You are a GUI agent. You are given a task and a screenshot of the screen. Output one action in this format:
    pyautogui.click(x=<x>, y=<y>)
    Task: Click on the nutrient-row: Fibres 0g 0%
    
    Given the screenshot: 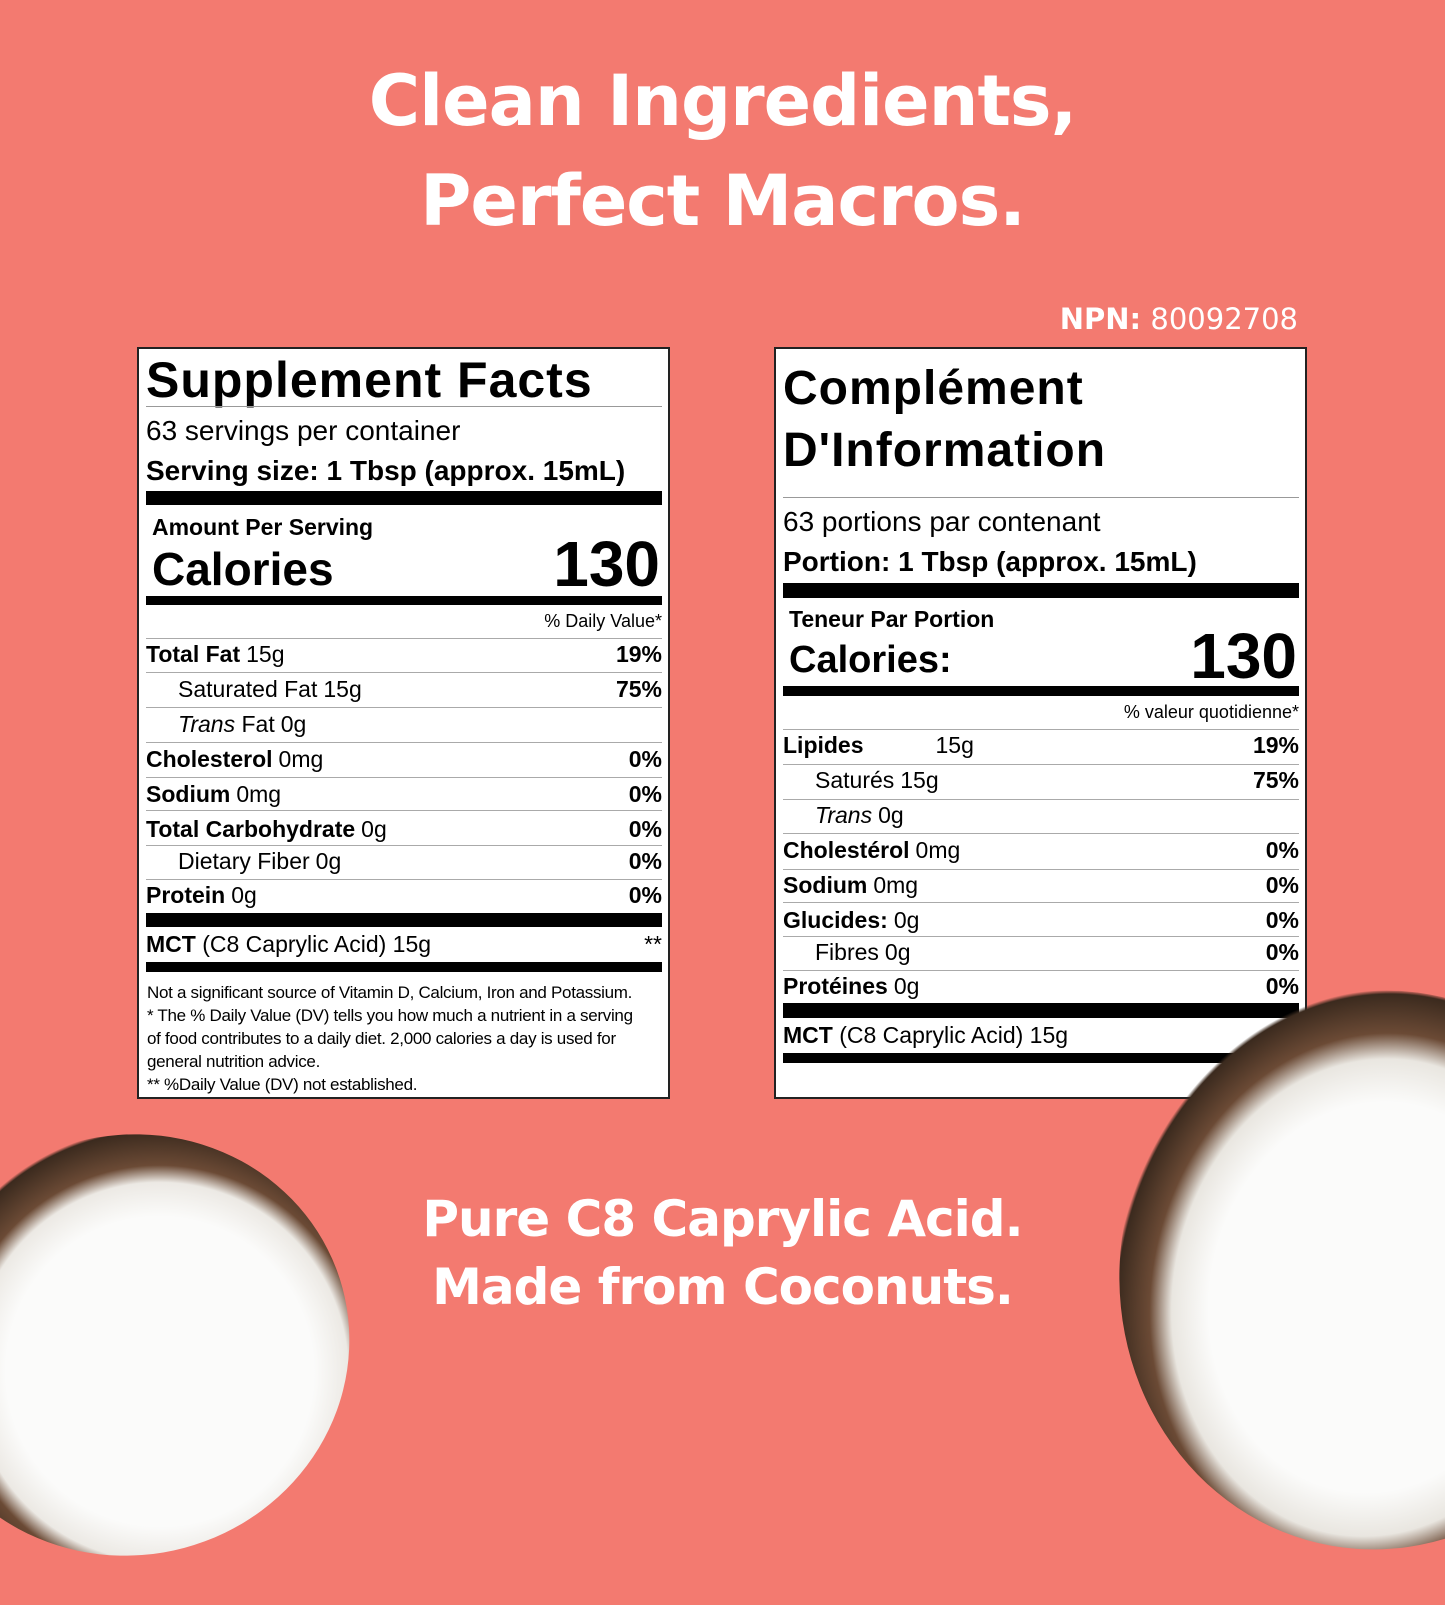 What is the action you would take?
    pyautogui.click(x=1057, y=952)
    